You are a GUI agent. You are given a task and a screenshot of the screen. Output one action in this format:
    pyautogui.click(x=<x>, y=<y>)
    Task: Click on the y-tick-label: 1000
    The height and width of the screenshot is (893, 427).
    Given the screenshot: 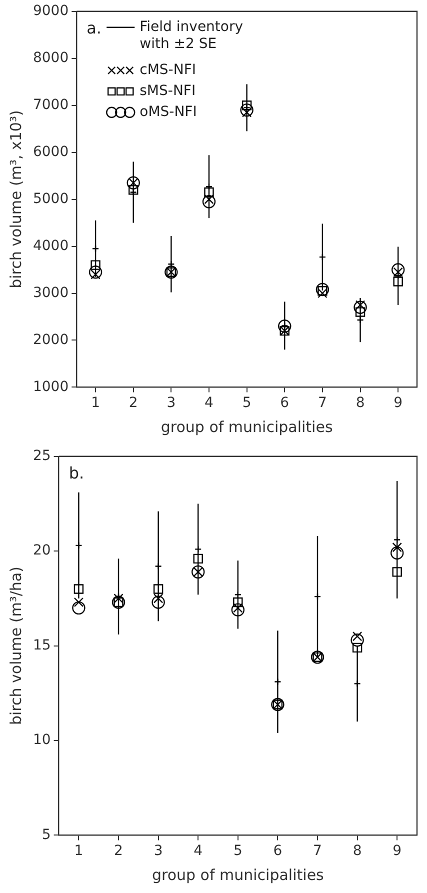 What is the action you would take?
    pyautogui.click(x=50, y=386)
    